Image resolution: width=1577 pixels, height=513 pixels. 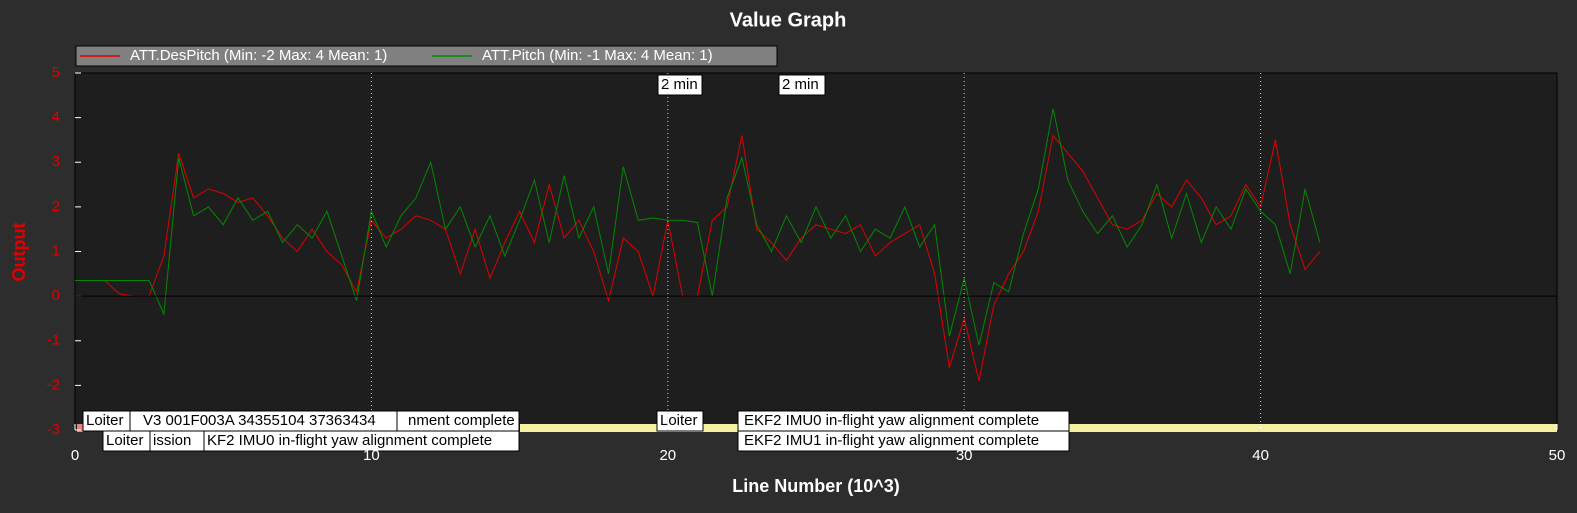 I want to click on annotation: V3 001F003A 34355104 37363434, so click(x=259, y=420).